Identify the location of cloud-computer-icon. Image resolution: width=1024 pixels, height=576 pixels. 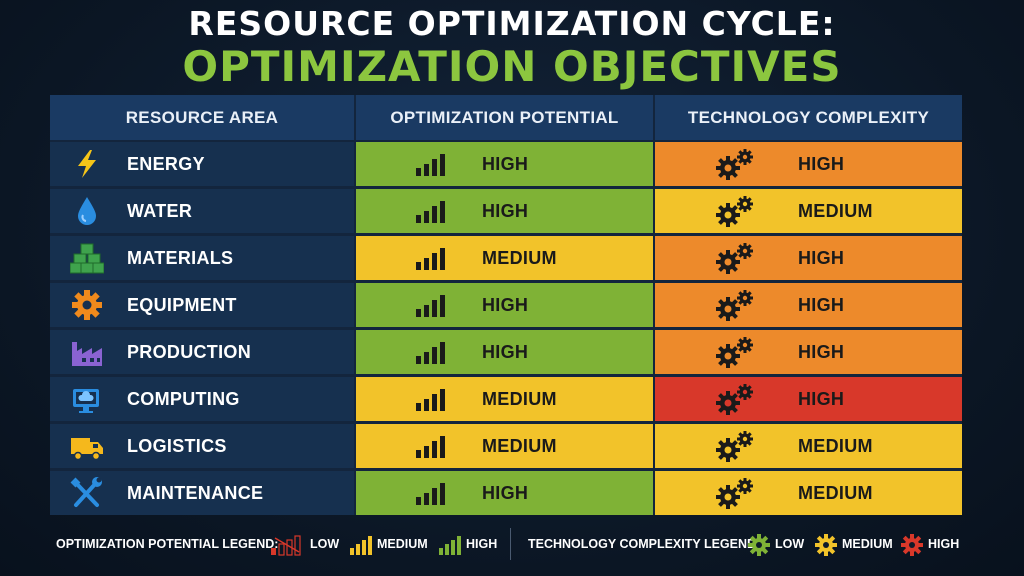
(86, 401).